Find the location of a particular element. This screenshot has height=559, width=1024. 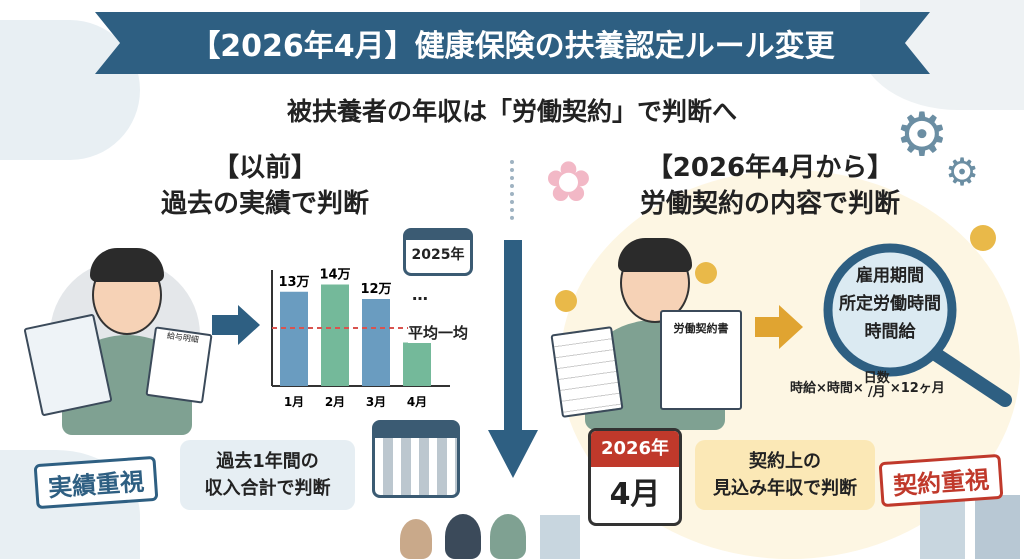

gear-icon: ⚙ is located at coordinates (922, 135).